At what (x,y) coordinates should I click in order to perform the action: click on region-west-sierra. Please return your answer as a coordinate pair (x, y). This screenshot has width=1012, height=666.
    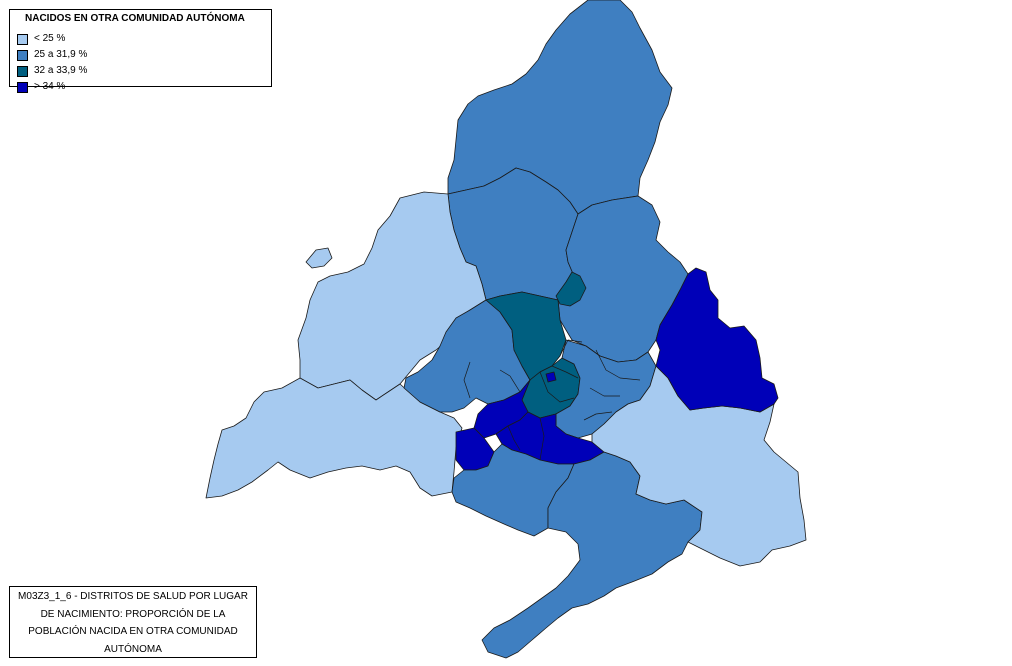
    Looking at the image, I should click on (334, 438).